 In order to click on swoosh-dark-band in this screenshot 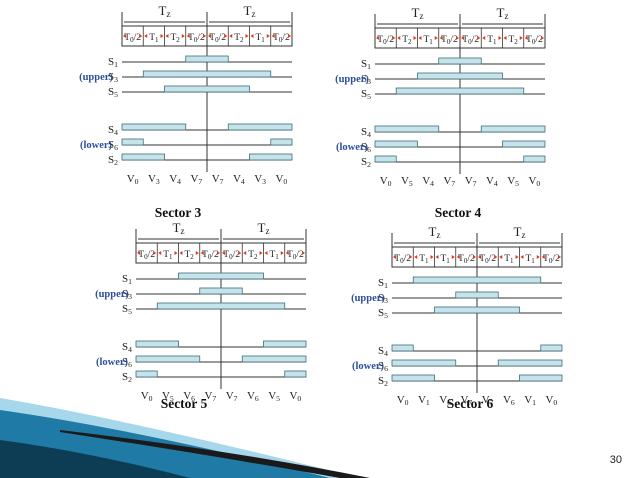, I will do `click(95, 459)`.